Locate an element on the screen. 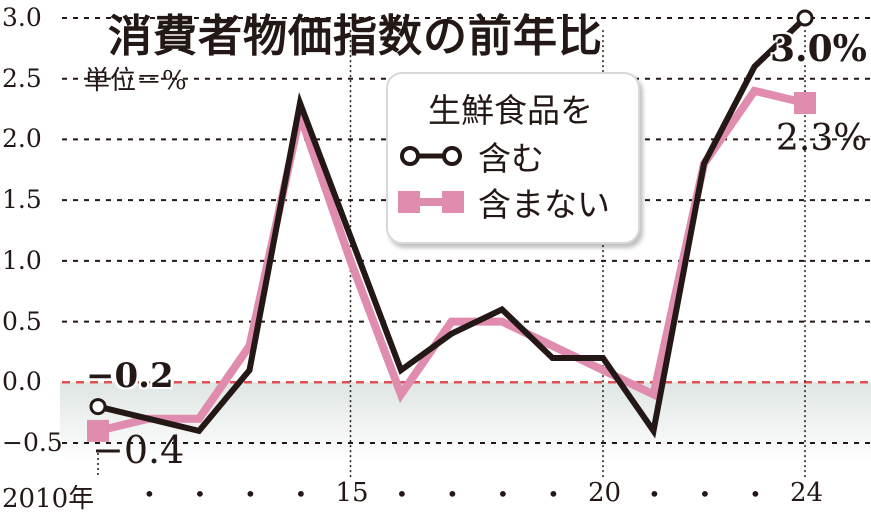 The height and width of the screenshot is (516, 871). y-tick-label: 2.0 is located at coordinates (22, 139).